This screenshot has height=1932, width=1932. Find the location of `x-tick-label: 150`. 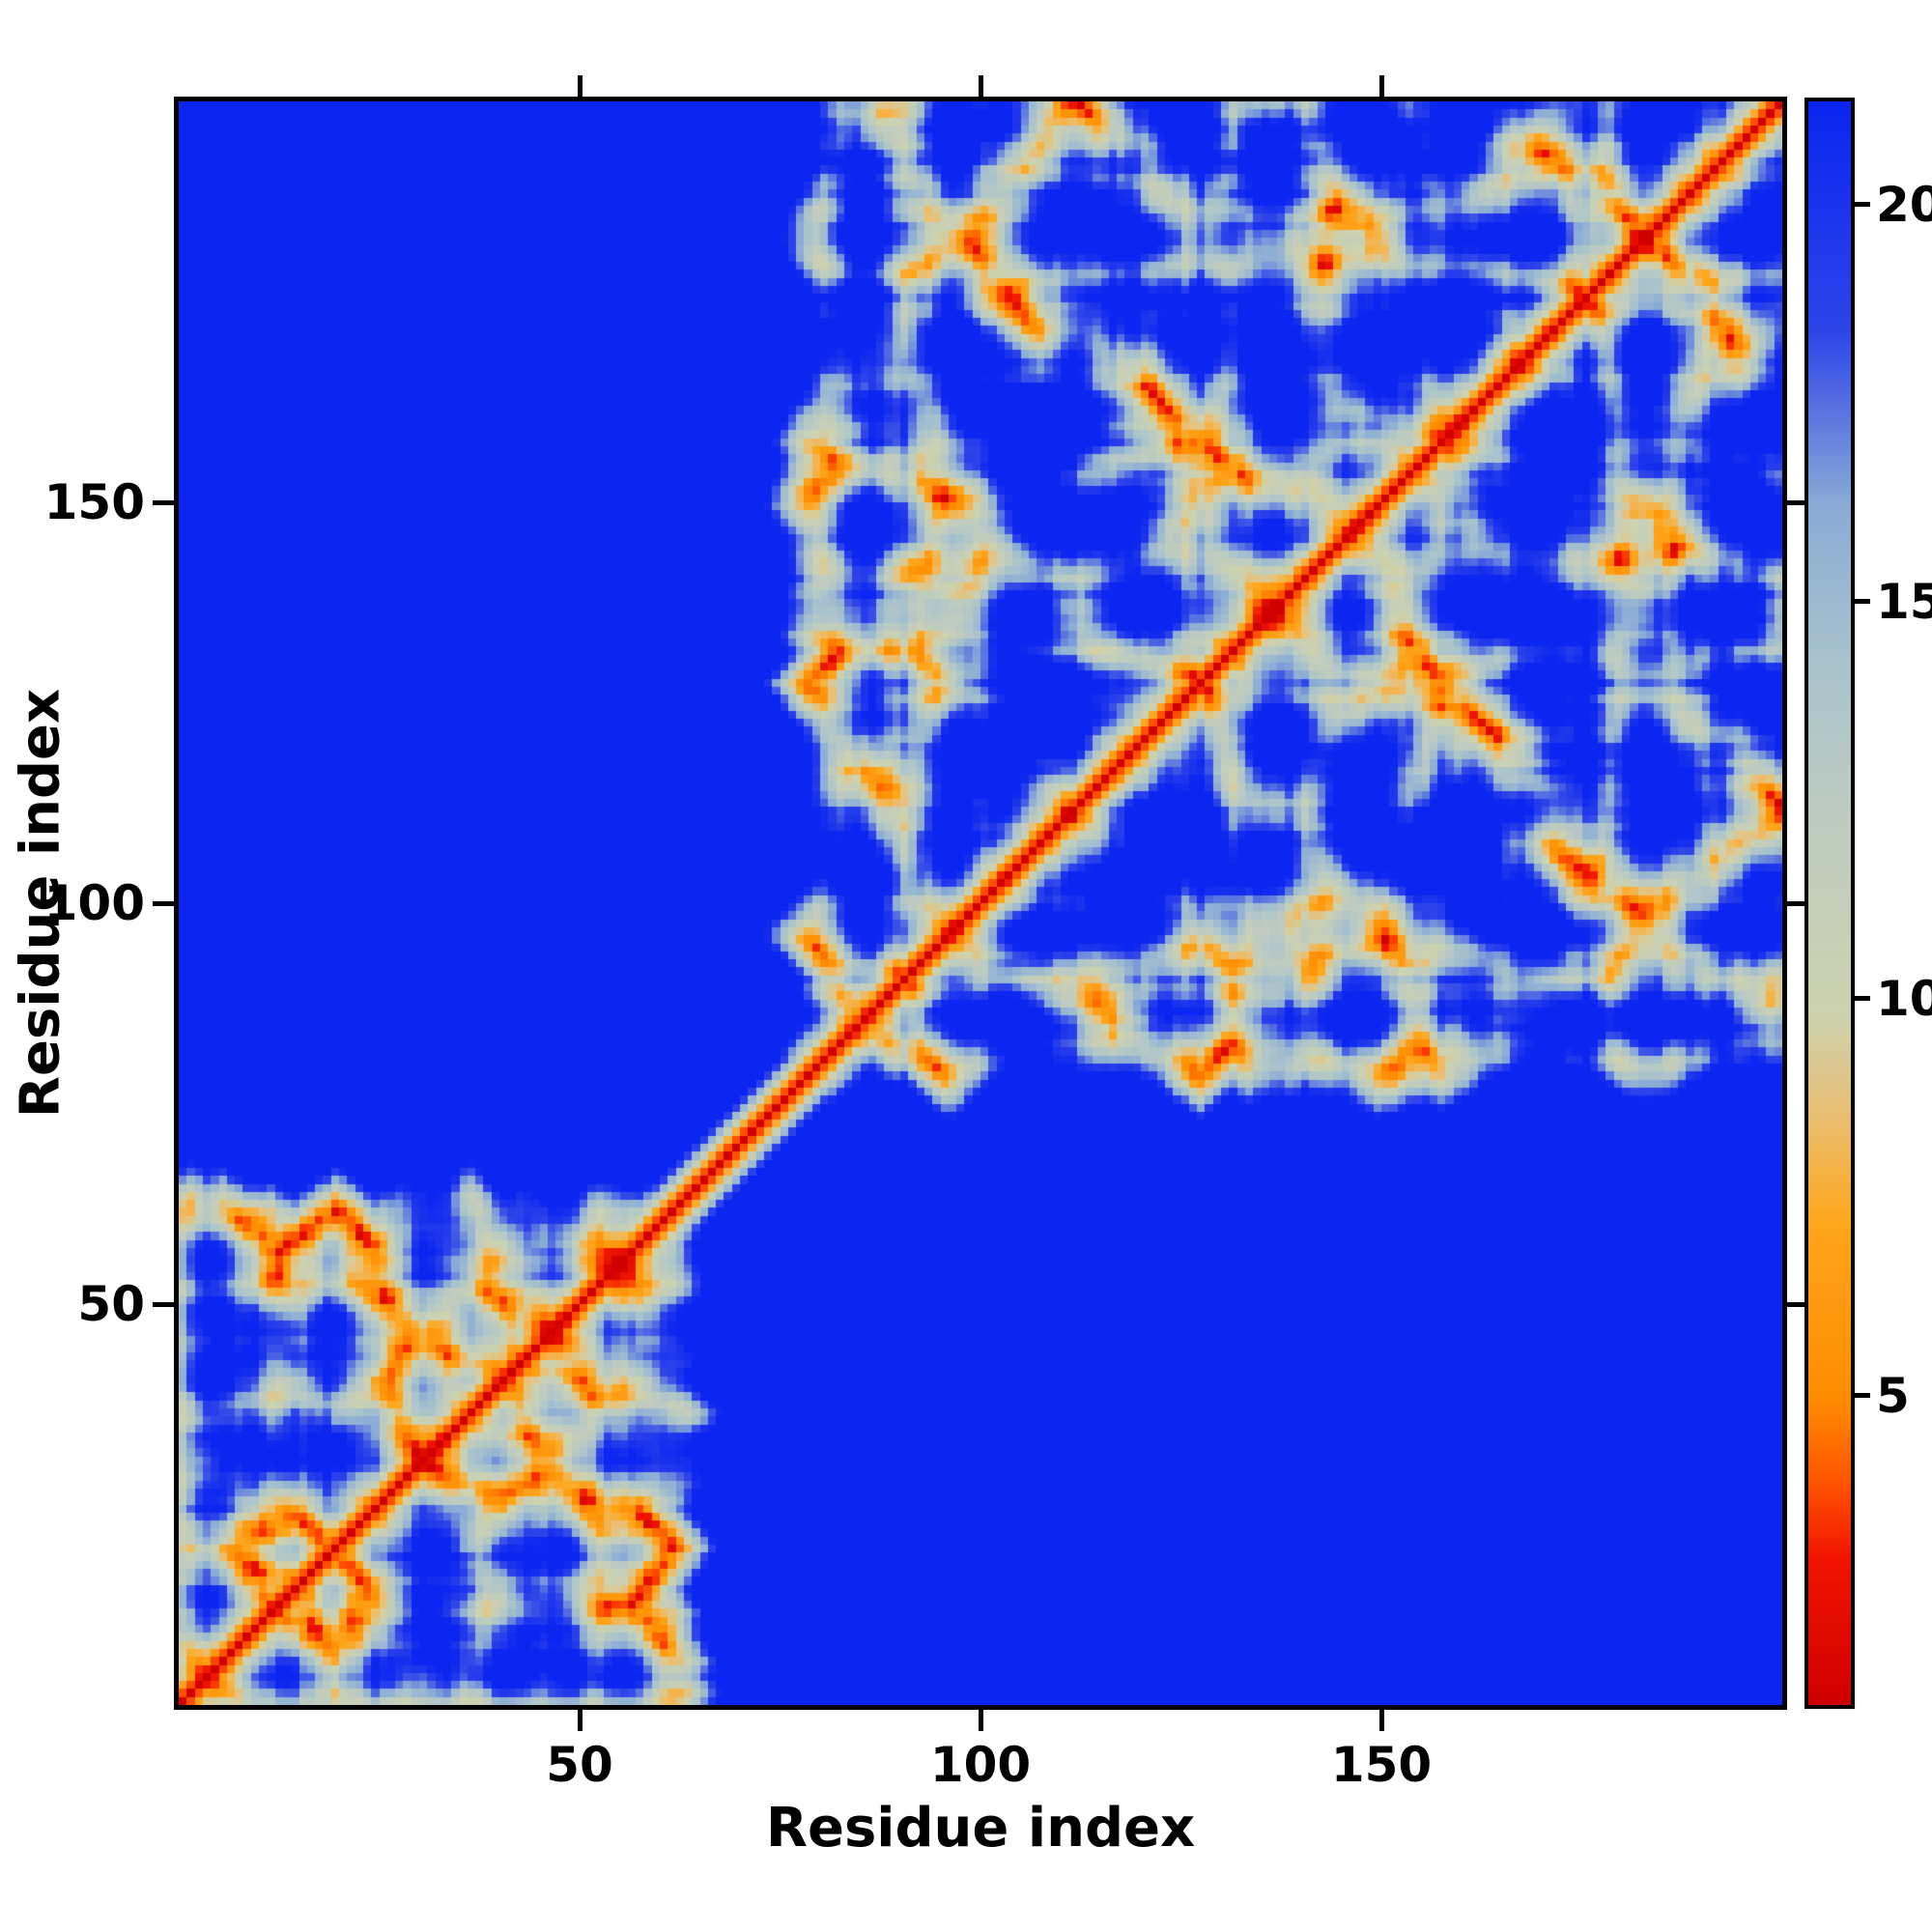

x-tick-label: 150 is located at coordinates (1381, 1765).